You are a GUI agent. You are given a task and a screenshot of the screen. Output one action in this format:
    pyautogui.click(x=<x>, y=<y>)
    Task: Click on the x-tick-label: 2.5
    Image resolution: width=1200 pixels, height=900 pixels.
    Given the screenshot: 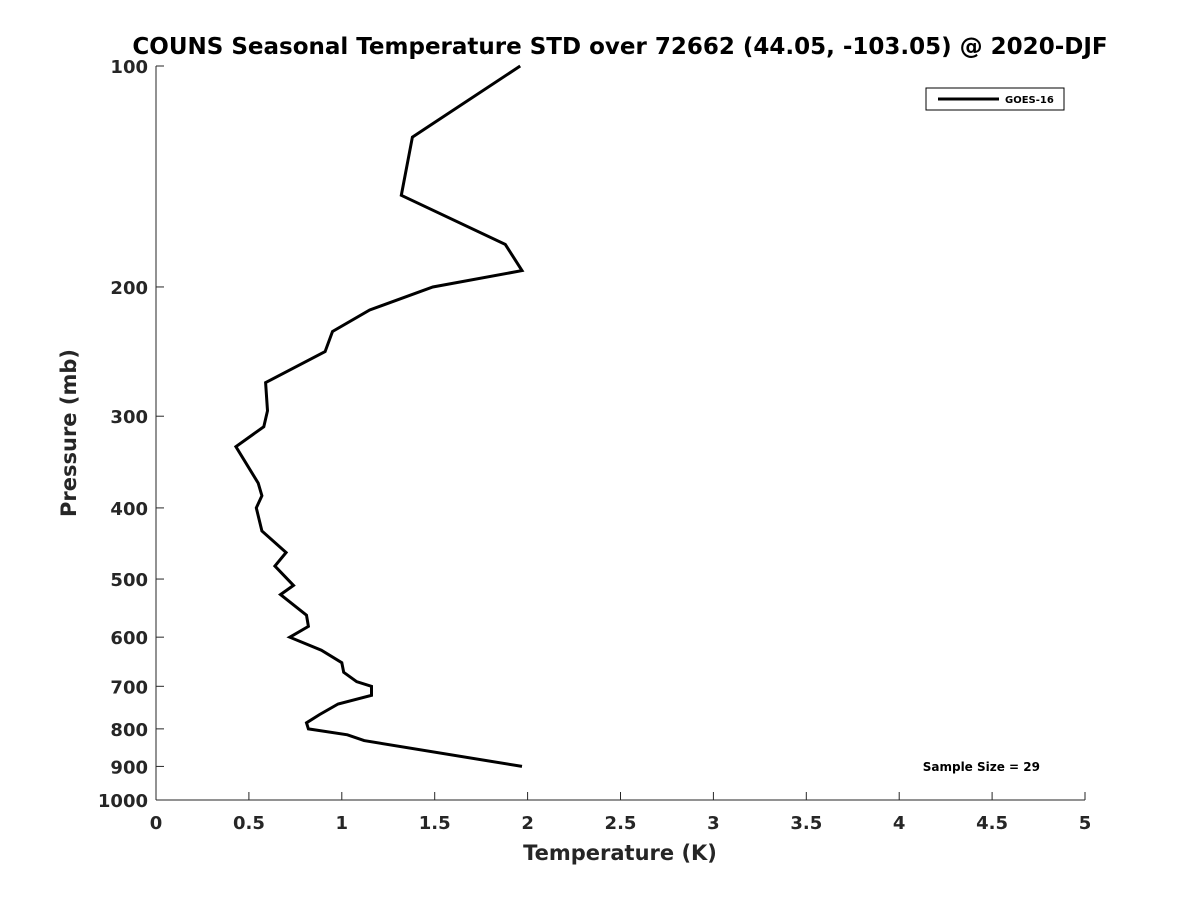 What is the action you would take?
    pyautogui.click(x=621, y=823)
    